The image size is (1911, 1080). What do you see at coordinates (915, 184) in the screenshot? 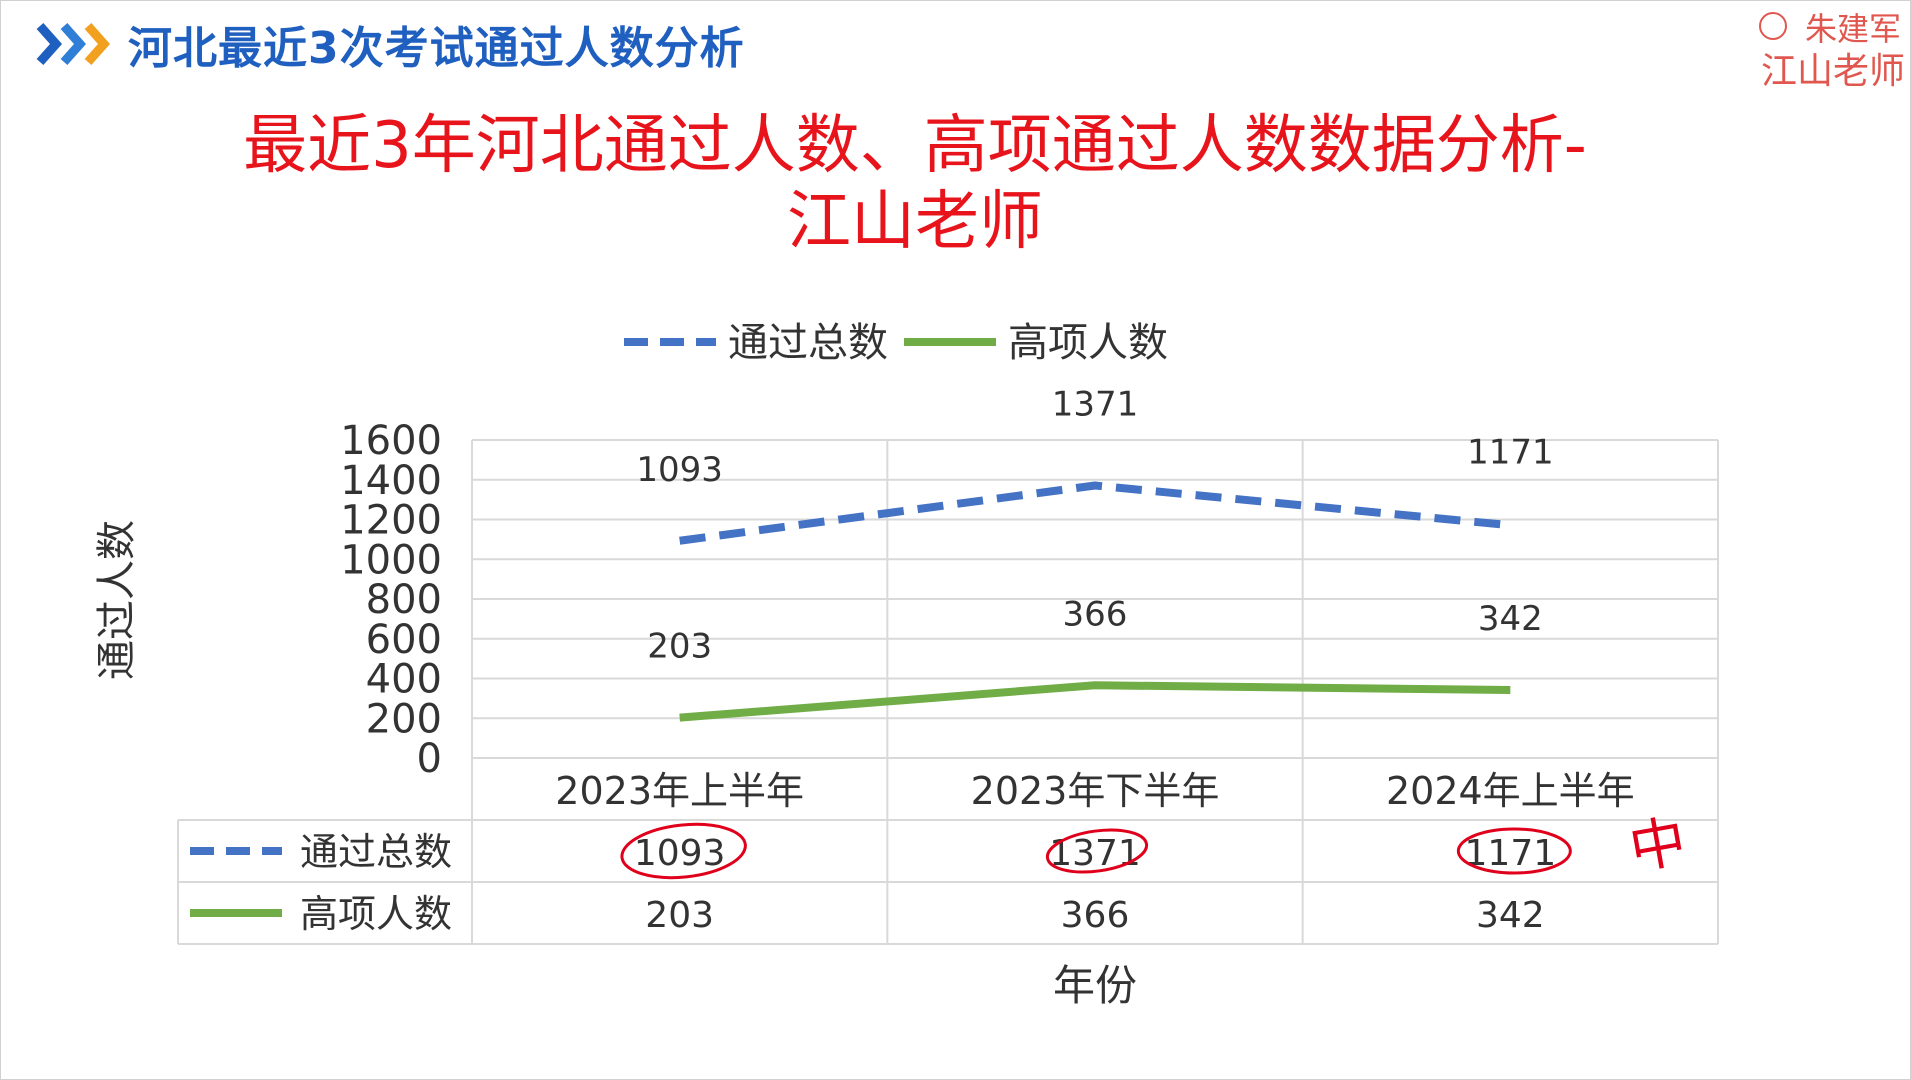
I see `chart-title: 最近3年河北通过人数、高项通过人数数据分析- 江山老师` at bounding box center [915, 184].